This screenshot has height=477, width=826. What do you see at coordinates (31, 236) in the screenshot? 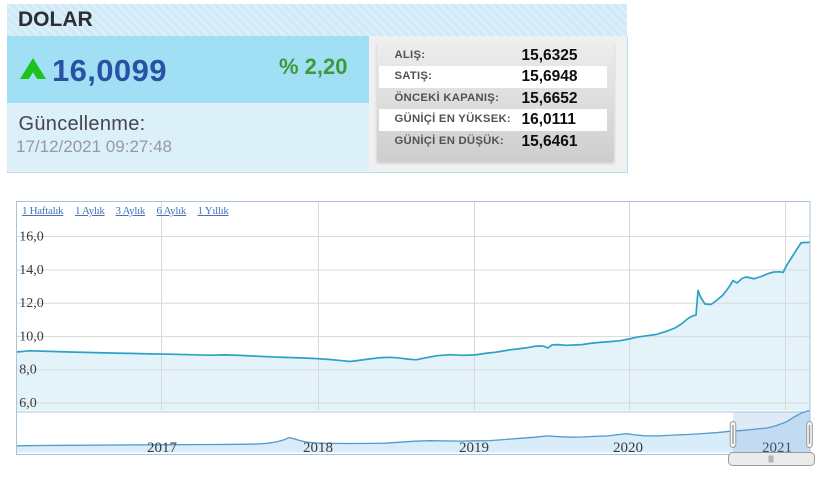
I see `svg-text: 16,0` at bounding box center [31, 236].